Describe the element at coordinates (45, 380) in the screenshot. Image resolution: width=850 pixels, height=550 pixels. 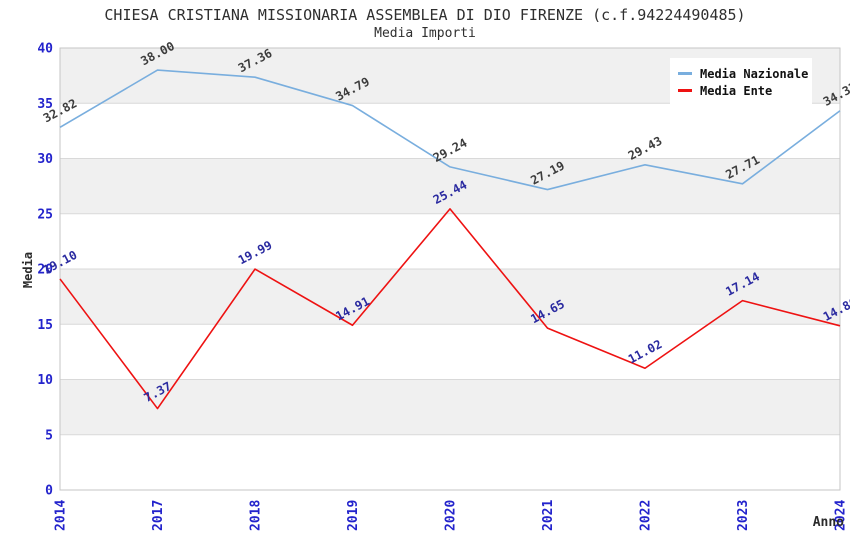
I see `y-tick-label: 10` at that location.